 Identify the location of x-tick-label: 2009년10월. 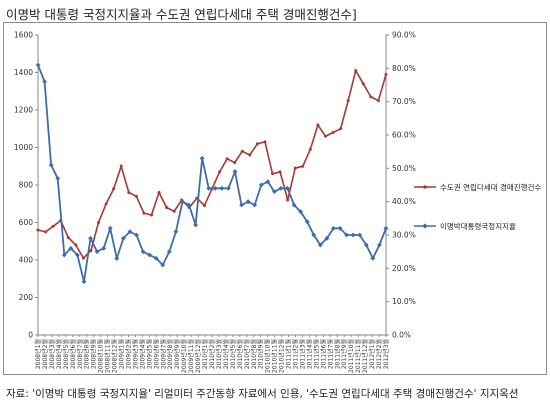
(184, 356).